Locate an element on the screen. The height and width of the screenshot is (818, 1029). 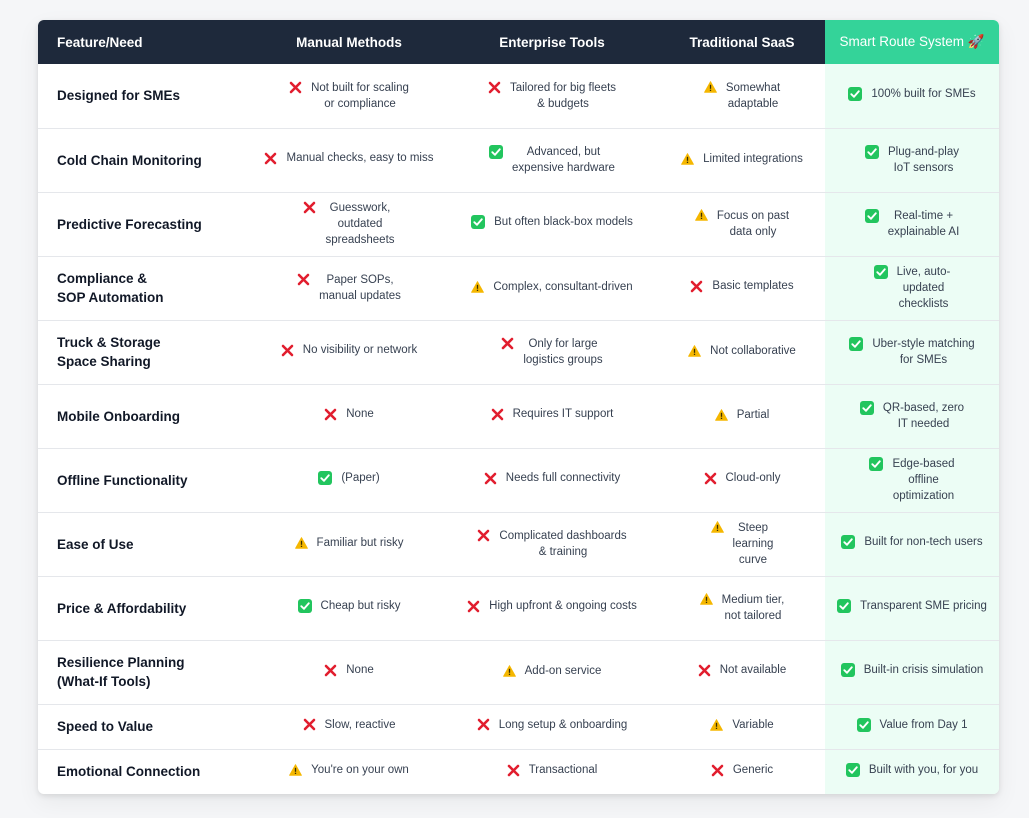
manual-text: Familiar but risky is located at coordinates (360, 542).